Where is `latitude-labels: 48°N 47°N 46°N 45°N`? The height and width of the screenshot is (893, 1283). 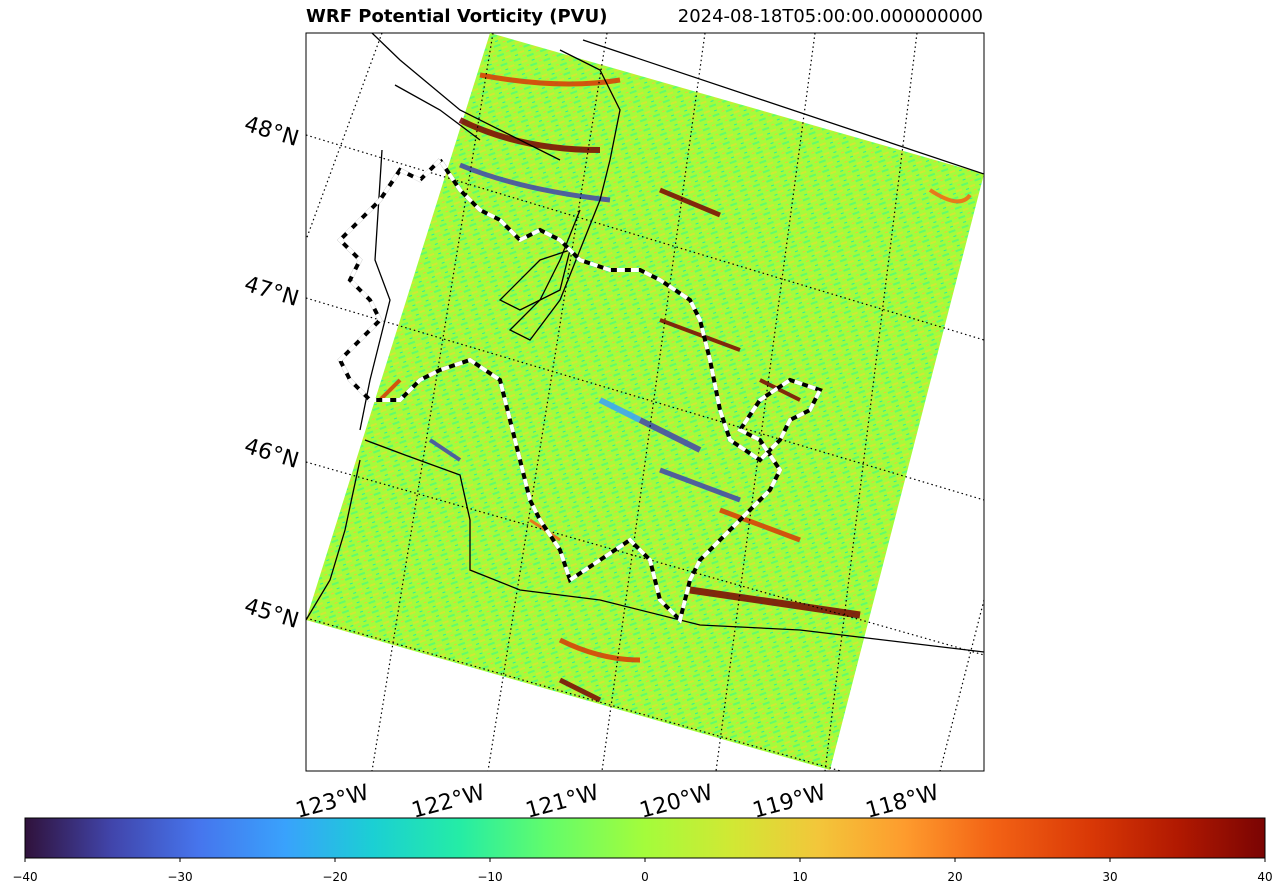 latitude-labels: 48°N 47°N 46°N 45°N is located at coordinates (271, 373).